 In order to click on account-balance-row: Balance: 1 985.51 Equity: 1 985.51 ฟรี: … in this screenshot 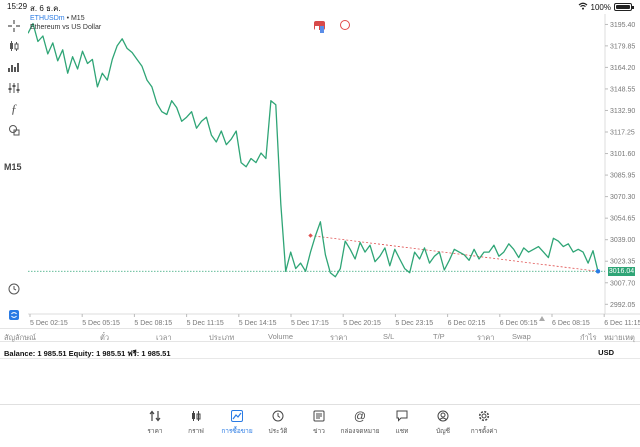, I will do `click(320, 351)`.